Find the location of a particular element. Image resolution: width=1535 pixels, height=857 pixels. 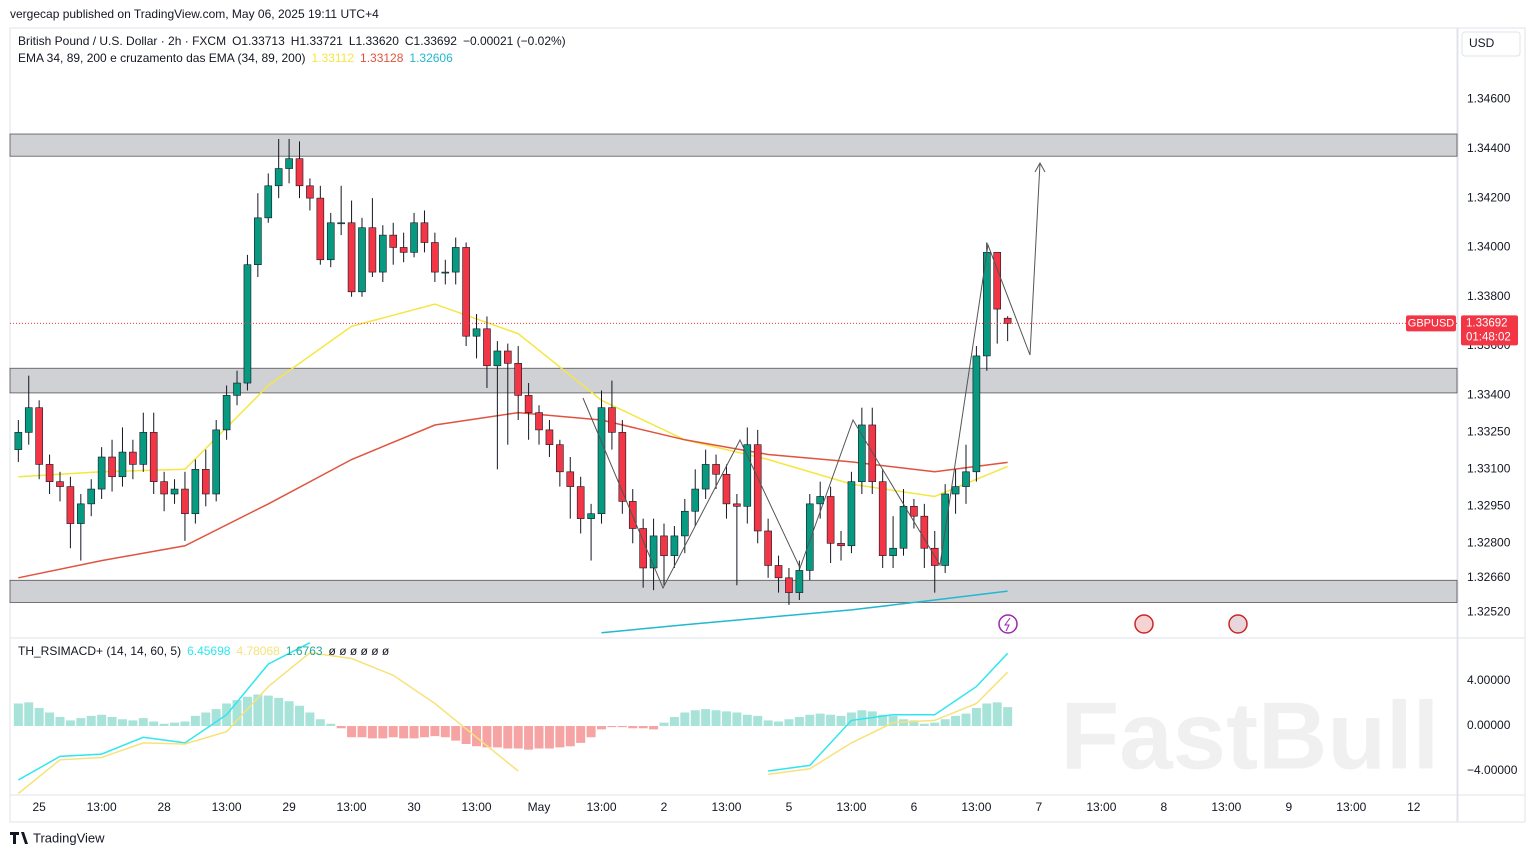

symbol-tag-text: GBPUSD is located at coordinates (1431, 323).